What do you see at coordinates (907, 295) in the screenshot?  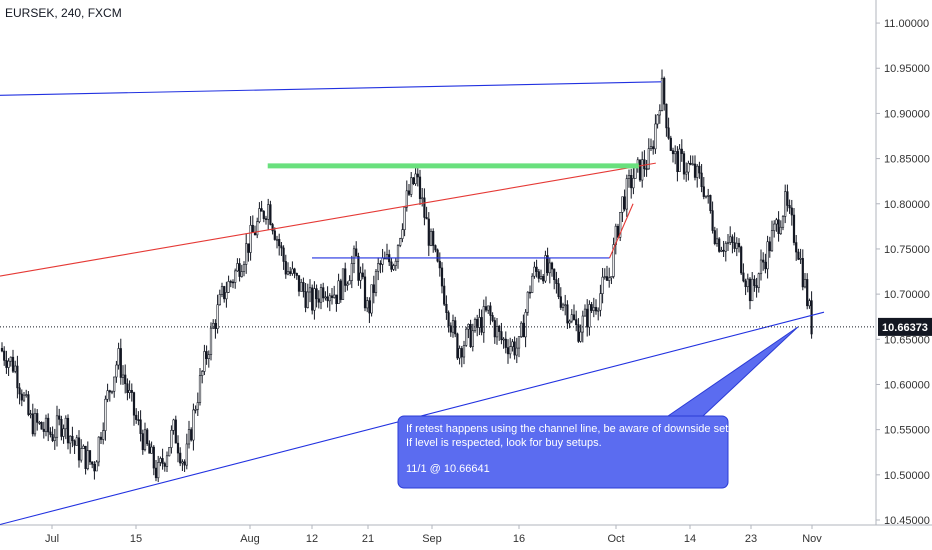 I see `y-tick-label: 10.70000` at bounding box center [907, 295].